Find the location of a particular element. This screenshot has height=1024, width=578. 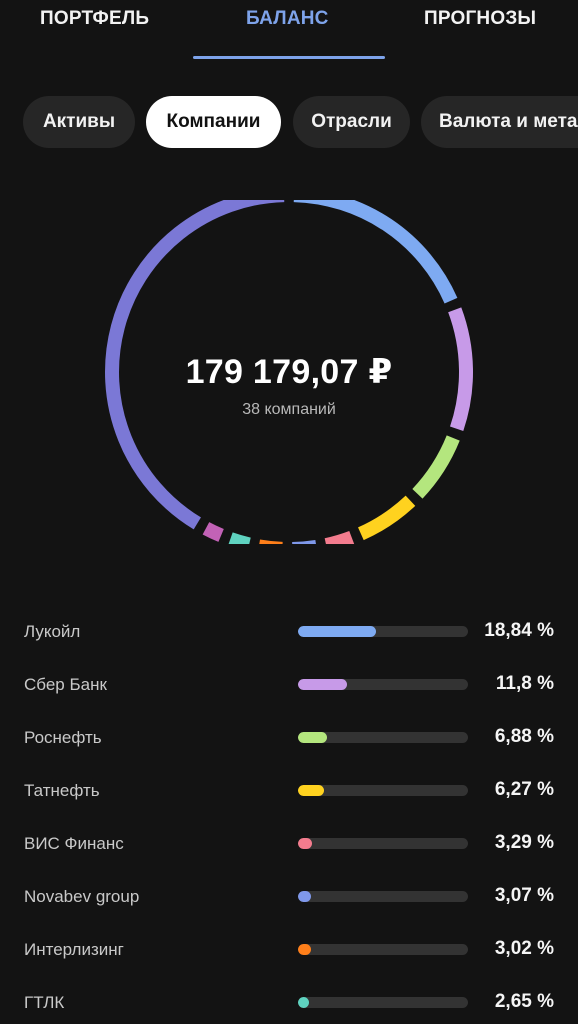

company-share-percent: 11,8 % is located at coordinates (524, 683).